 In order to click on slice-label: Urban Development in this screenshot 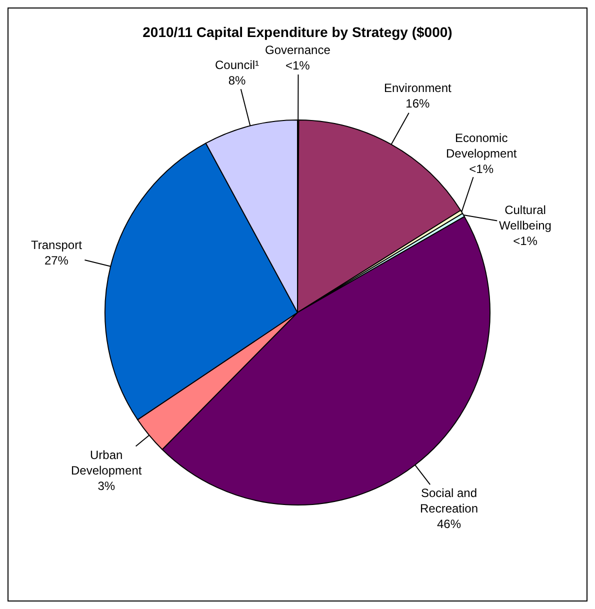, I will do `click(106, 463)`.